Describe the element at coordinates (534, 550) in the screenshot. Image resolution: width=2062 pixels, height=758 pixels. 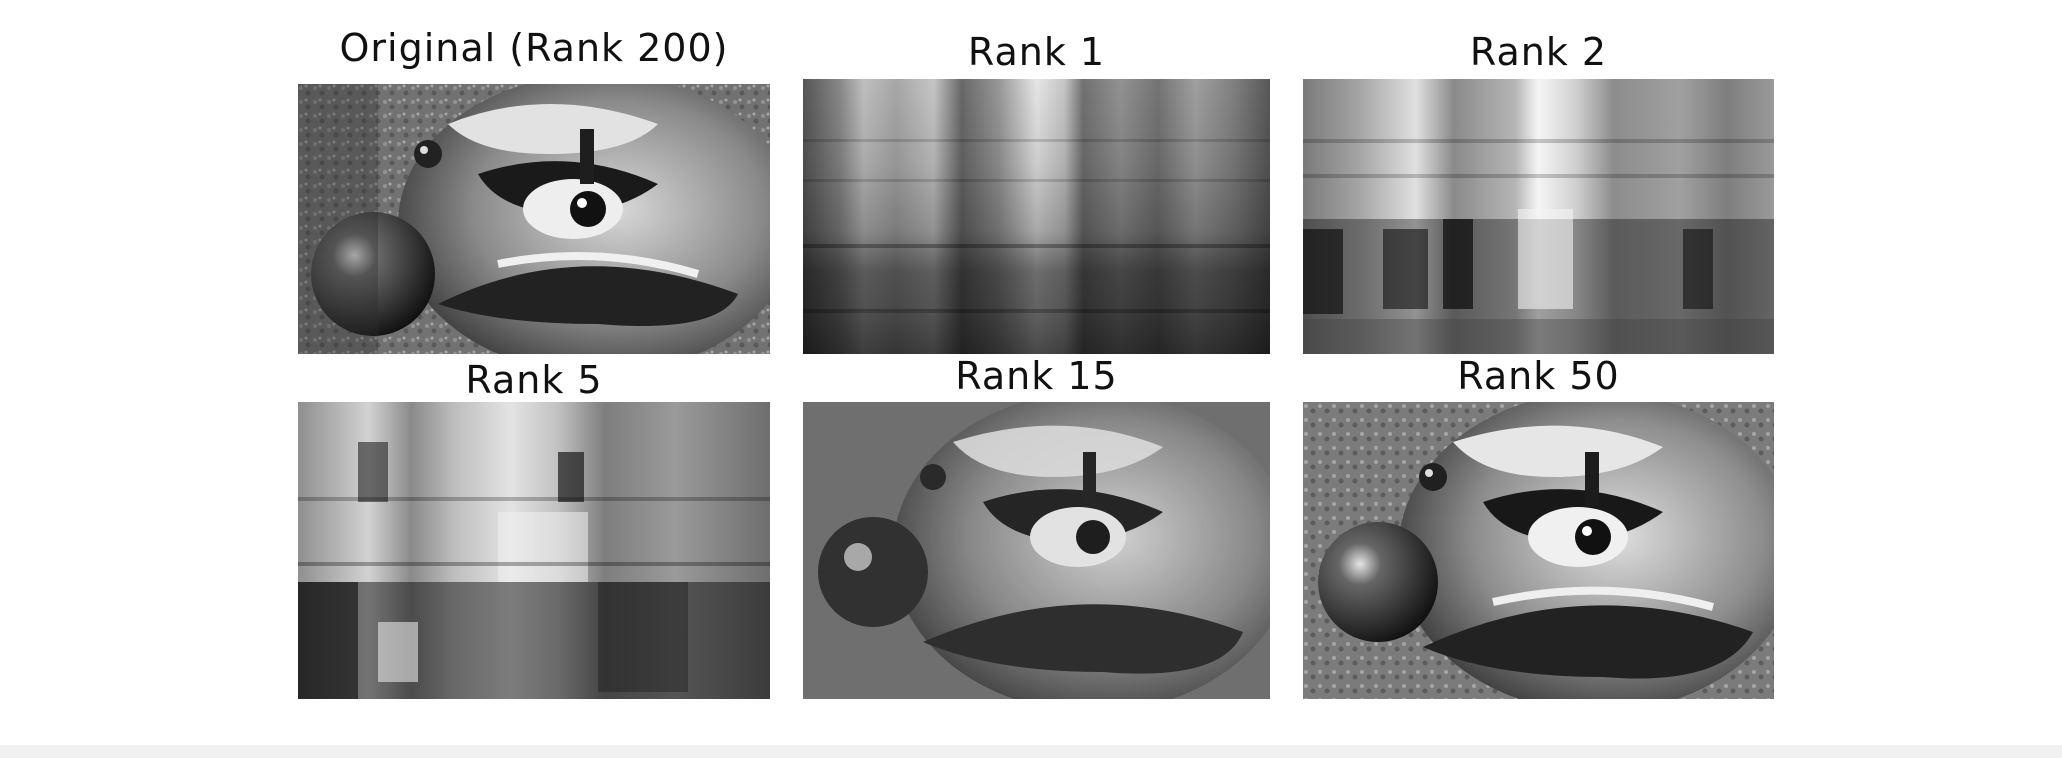
I see `clown-rank5-image` at that location.